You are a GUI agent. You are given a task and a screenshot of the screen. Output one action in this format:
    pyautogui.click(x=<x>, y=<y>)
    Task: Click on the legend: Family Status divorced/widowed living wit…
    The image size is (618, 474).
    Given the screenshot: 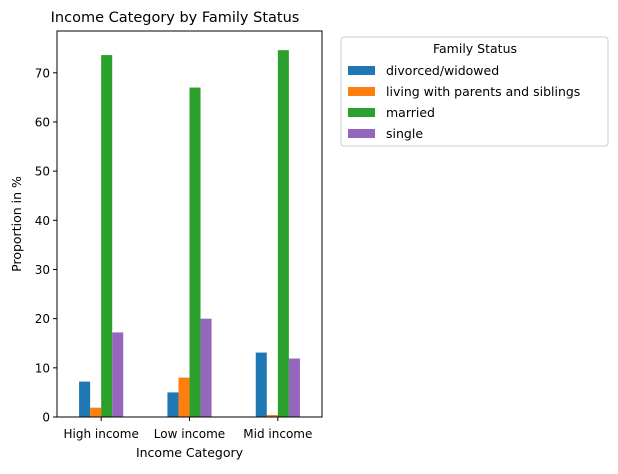 What is the action you would take?
    pyautogui.click(x=474, y=91)
    